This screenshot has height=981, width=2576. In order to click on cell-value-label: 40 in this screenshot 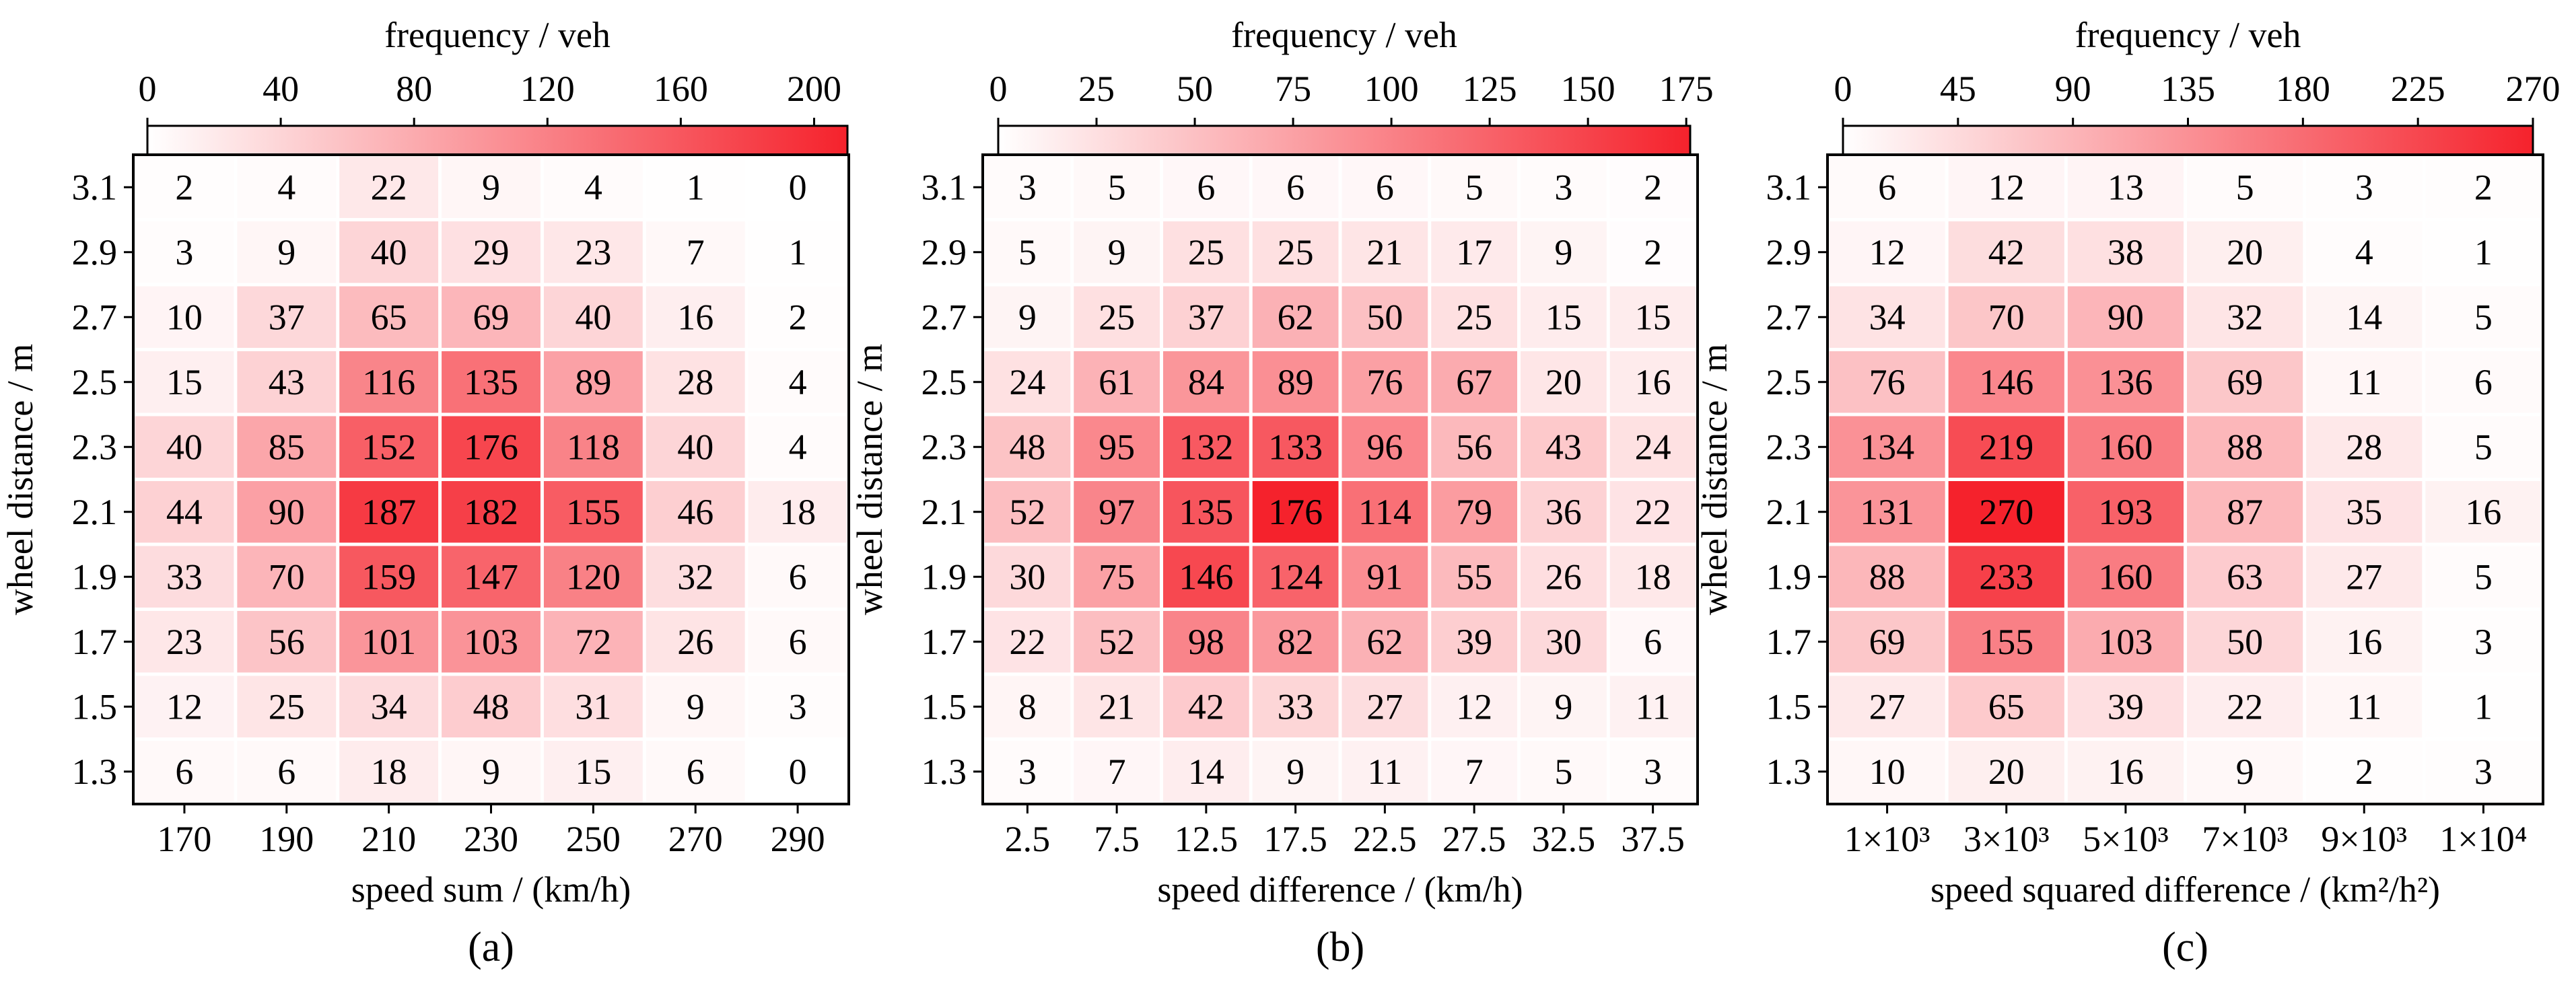, I will do `click(389, 252)`.